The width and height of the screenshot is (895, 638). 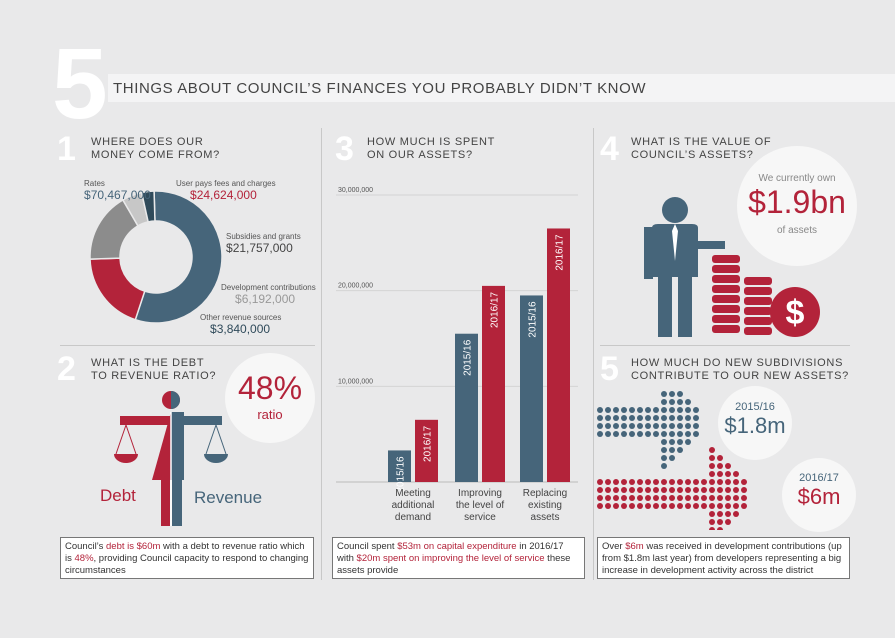 What do you see at coordinates (270, 388) in the screenshot?
I see `ratio-value: 48%` at bounding box center [270, 388].